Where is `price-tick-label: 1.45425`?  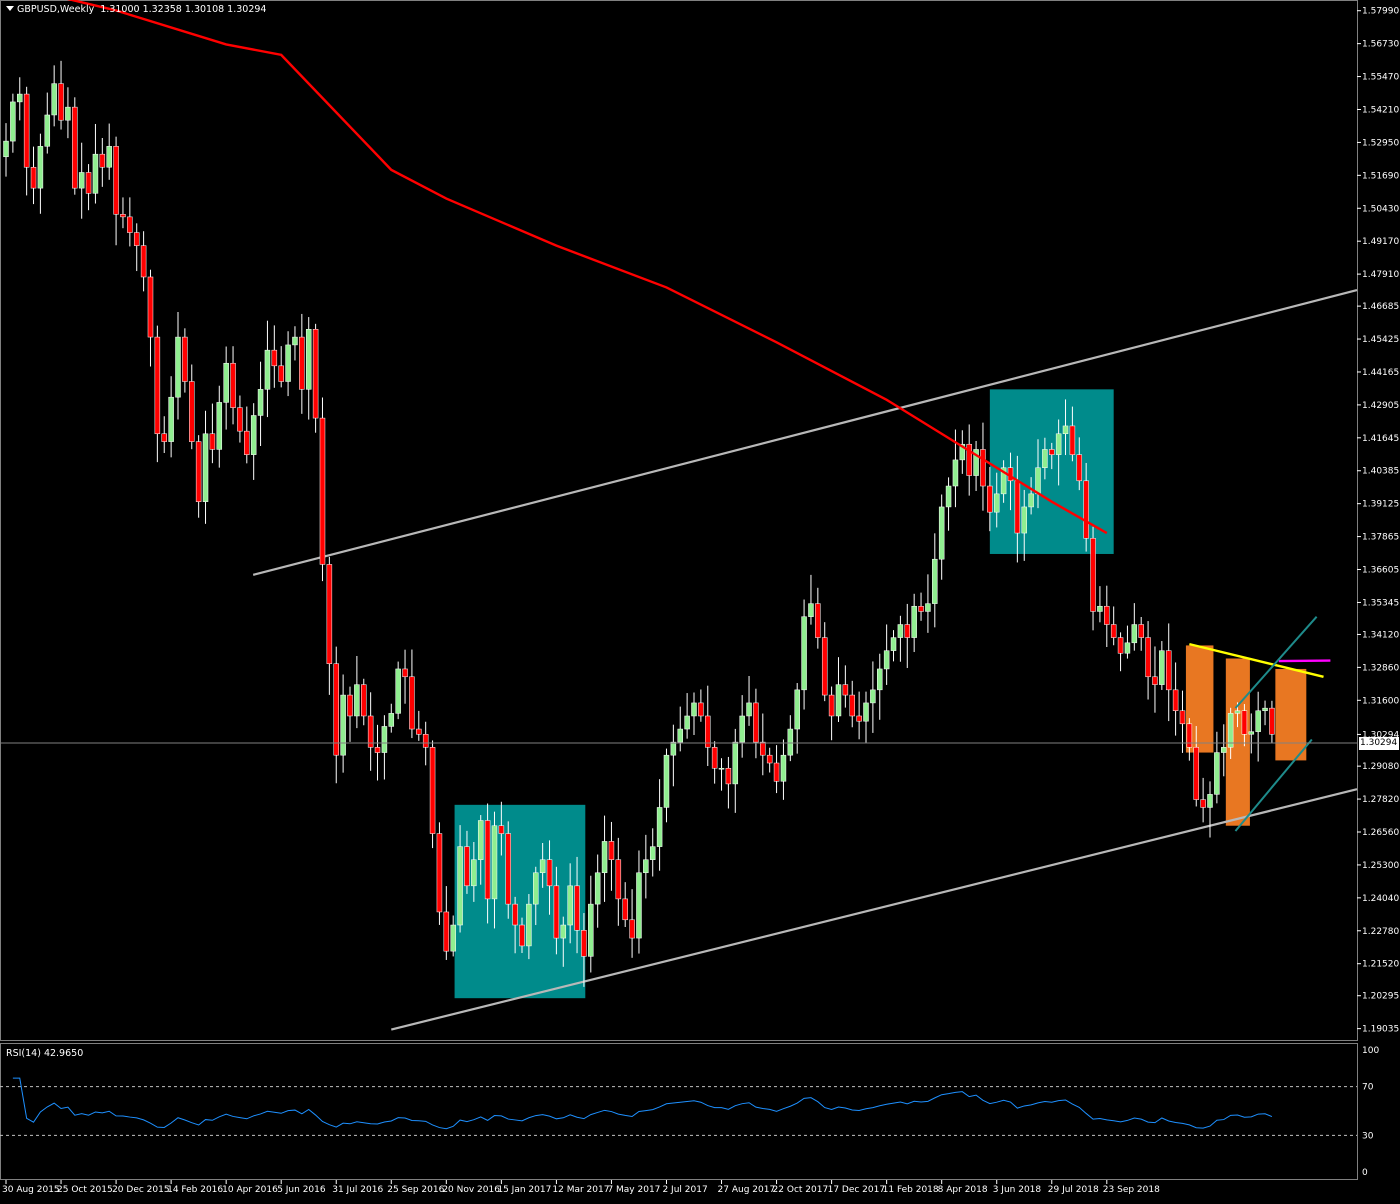 price-tick-label: 1.45425 is located at coordinates (1380, 340).